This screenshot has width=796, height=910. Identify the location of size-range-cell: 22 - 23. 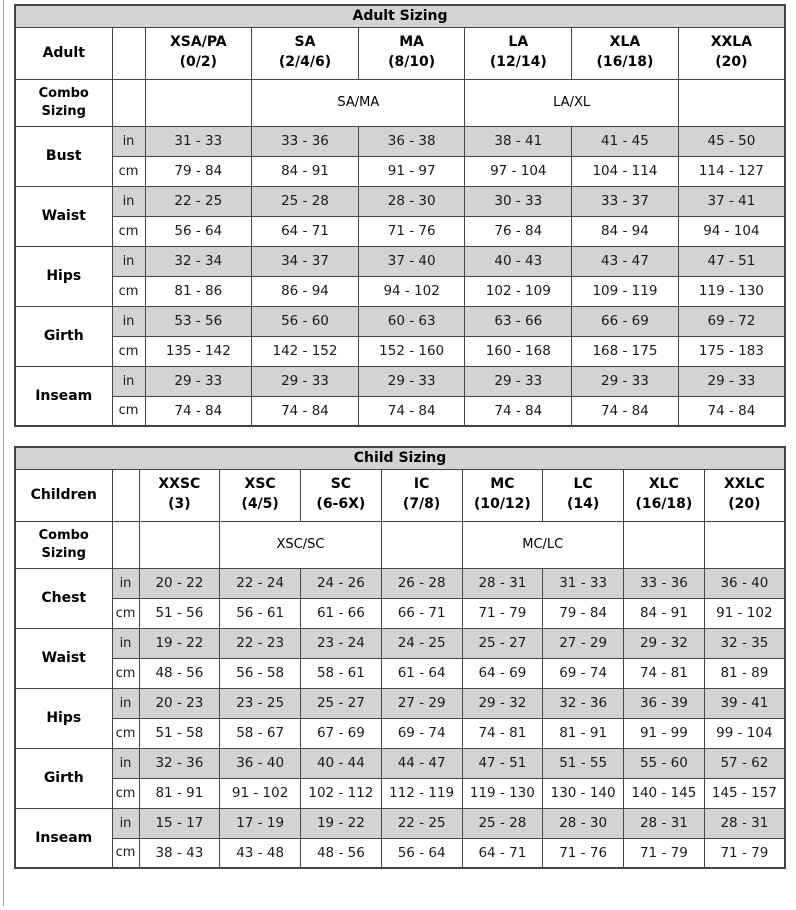
(260, 643).